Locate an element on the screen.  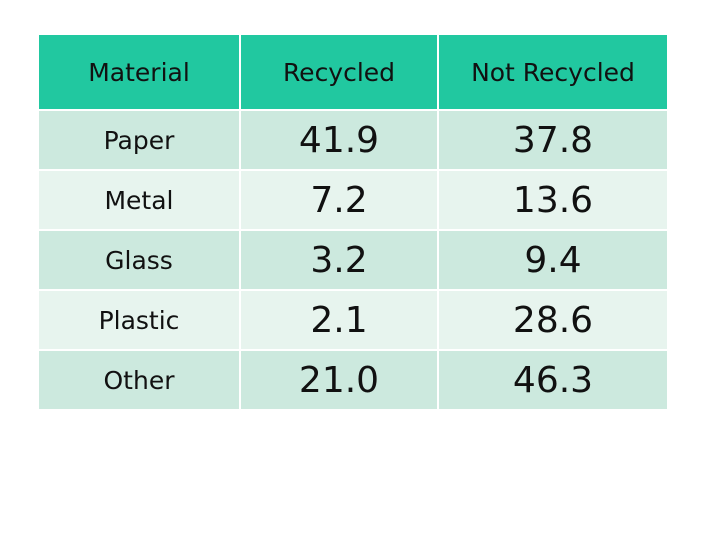
value-cell: 9.4 is located at coordinates (553, 260).